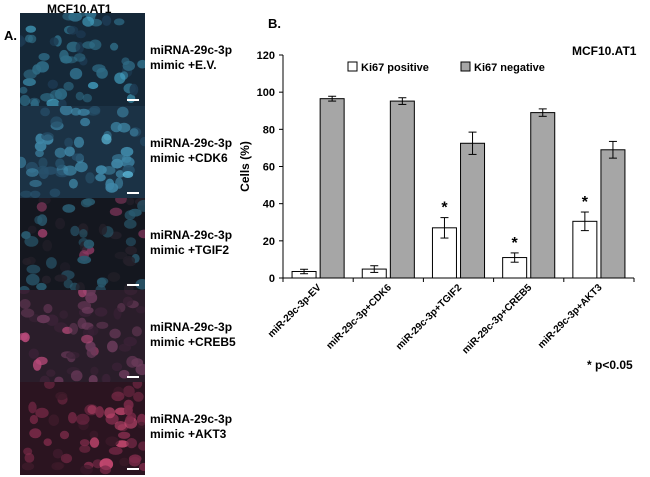  Describe the element at coordinates (10, 35) in the screenshot. I see `panel-a-letter: A.` at that location.